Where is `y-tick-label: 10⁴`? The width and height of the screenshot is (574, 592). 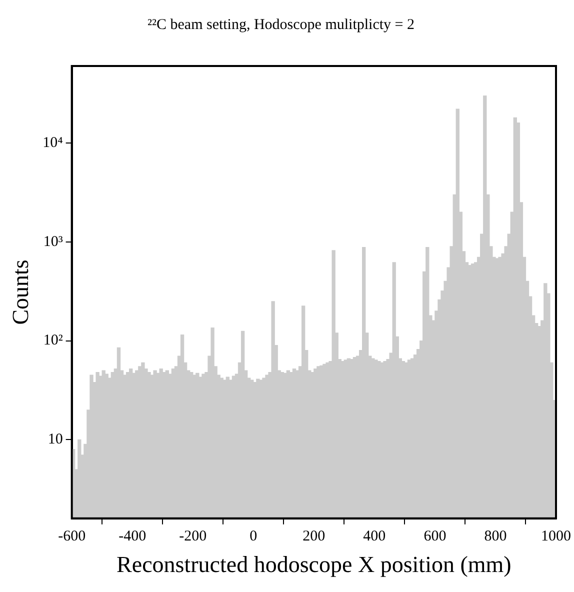 y-tick-label: 10⁴ is located at coordinates (52, 142).